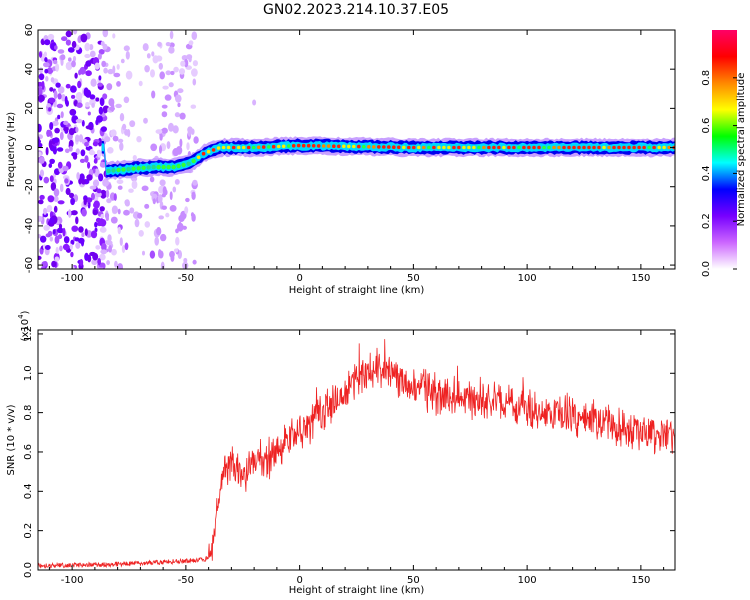 The width and height of the screenshot is (750, 600). What do you see at coordinates (29, 69) in the screenshot?
I see `spectrogram-y-tick-label: 40` at bounding box center [29, 69].